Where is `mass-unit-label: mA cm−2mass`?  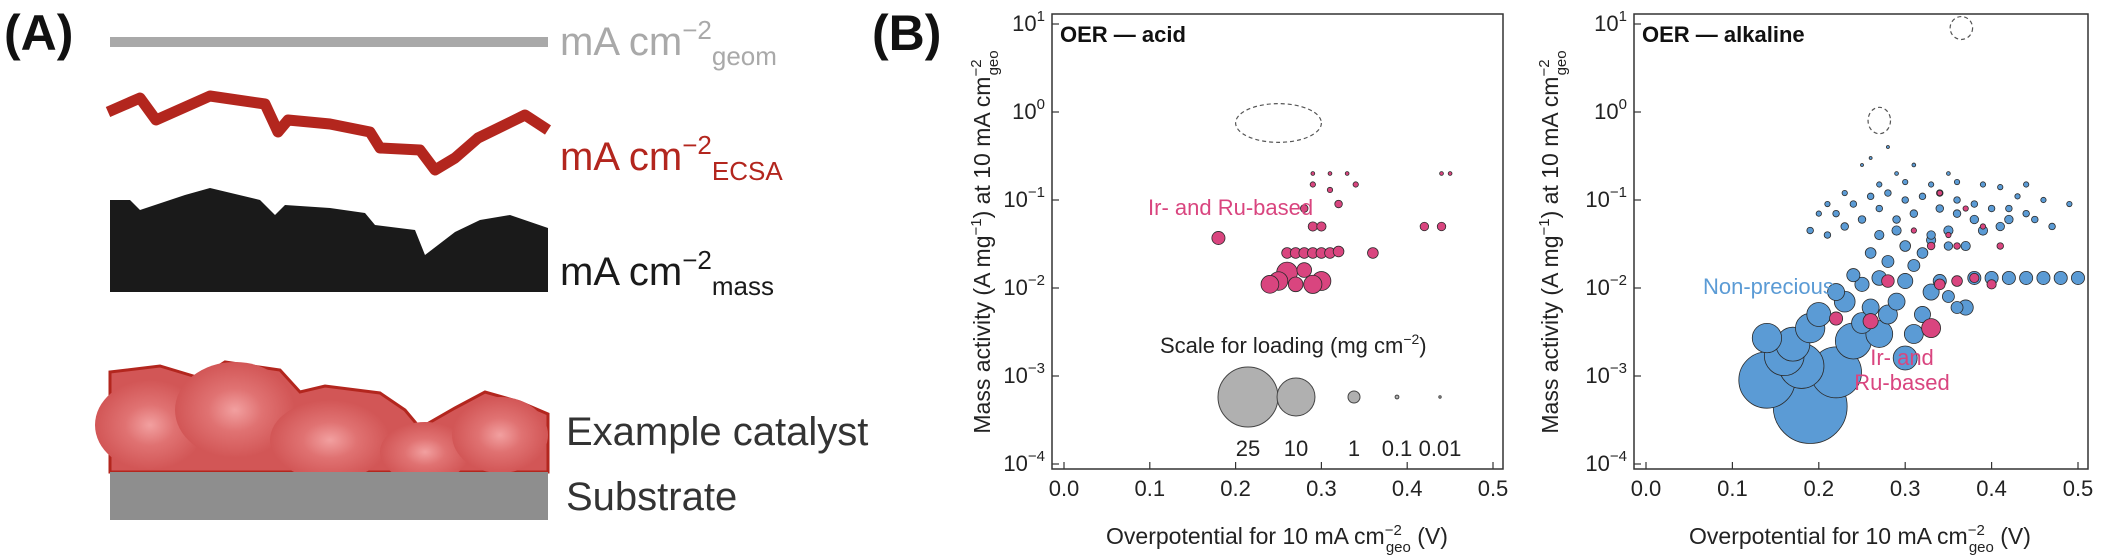 mass-unit-label: mA cm−2mass is located at coordinates (667, 273).